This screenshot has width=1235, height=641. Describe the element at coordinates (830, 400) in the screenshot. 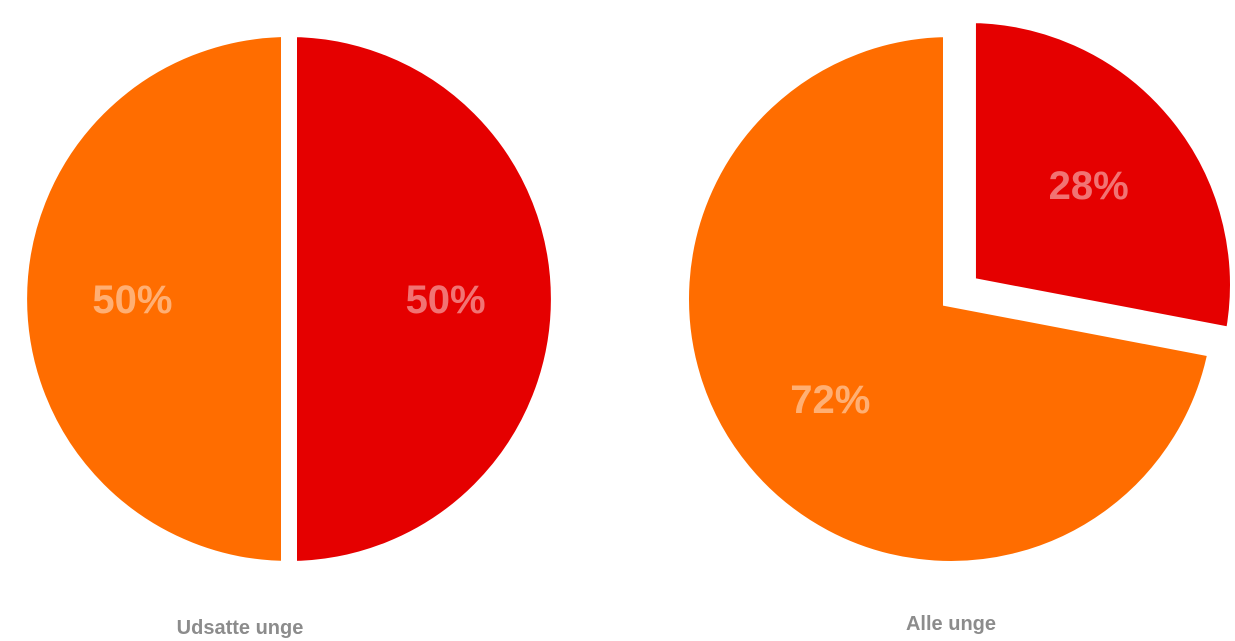

I see `pie-slice-label-1-1: 72%` at that location.